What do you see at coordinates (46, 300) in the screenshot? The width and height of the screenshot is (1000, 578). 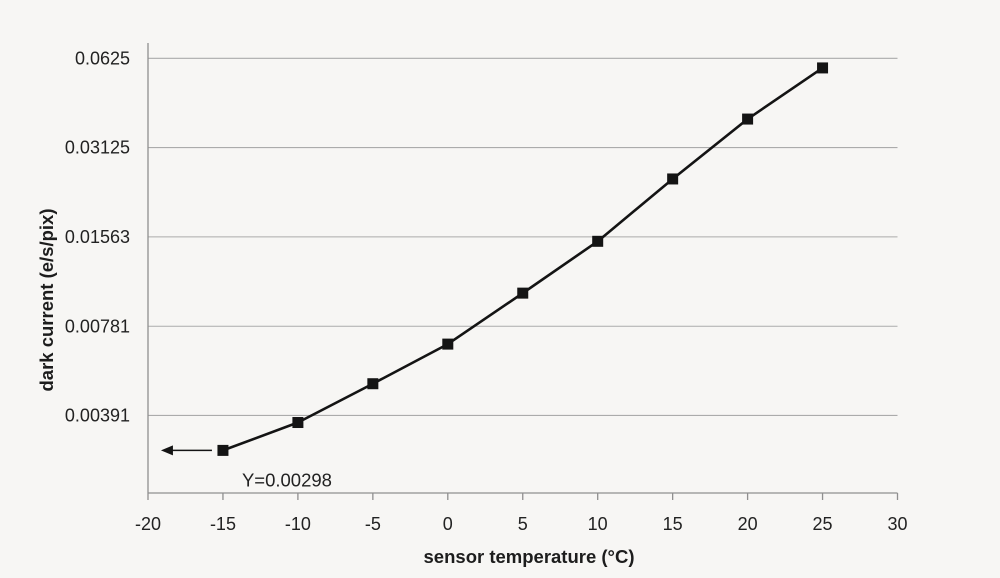 I see `y-axis-title: dark current (e/s/pix)` at bounding box center [46, 300].